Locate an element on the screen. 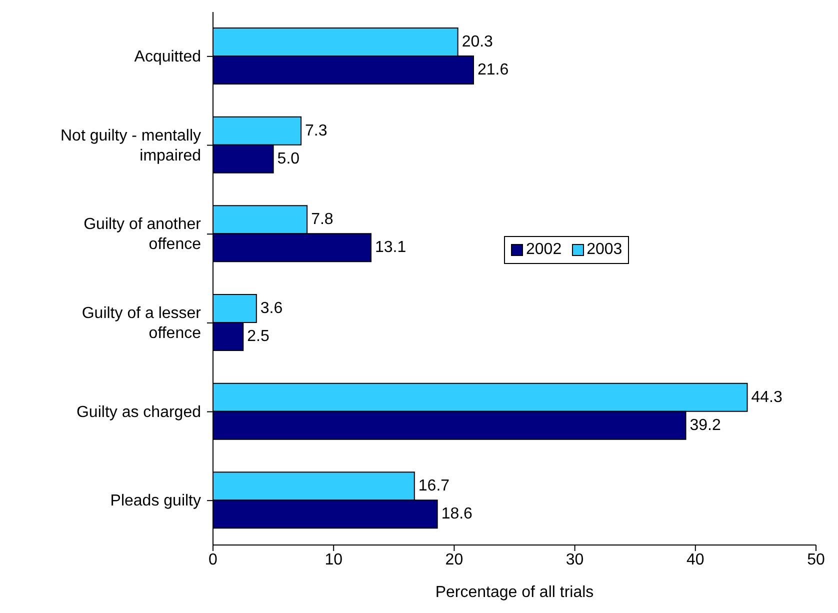 This screenshot has width=838, height=613. y-tick-label: Pleads guilty is located at coordinates (155, 501).